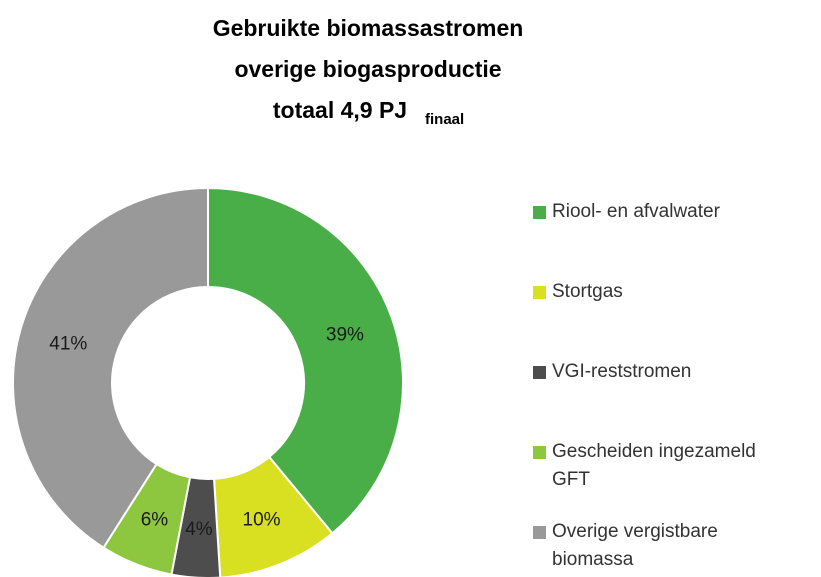 The height and width of the screenshot is (577, 821). Describe the element at coordinates (587, 291) in the screenshot. I see `legend-label: Stortgas` at that location.